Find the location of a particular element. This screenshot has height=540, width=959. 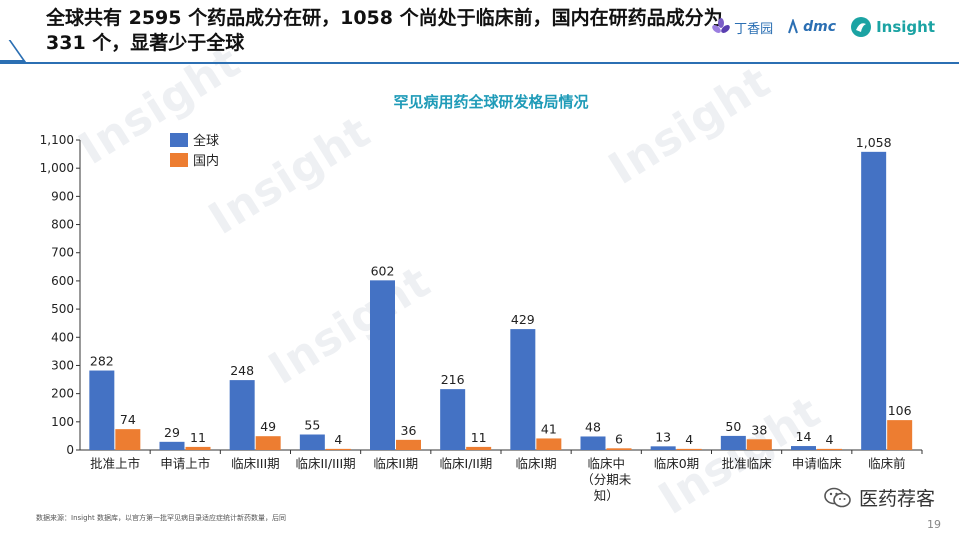

data-label: 106 is located at coordinates (900, 410).